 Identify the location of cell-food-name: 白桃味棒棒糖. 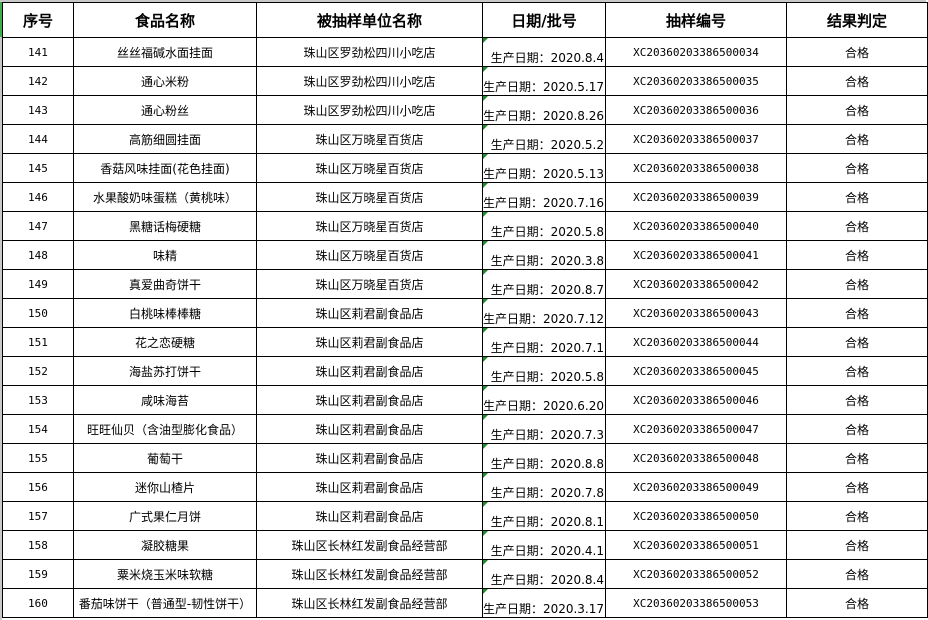
(164, 313).